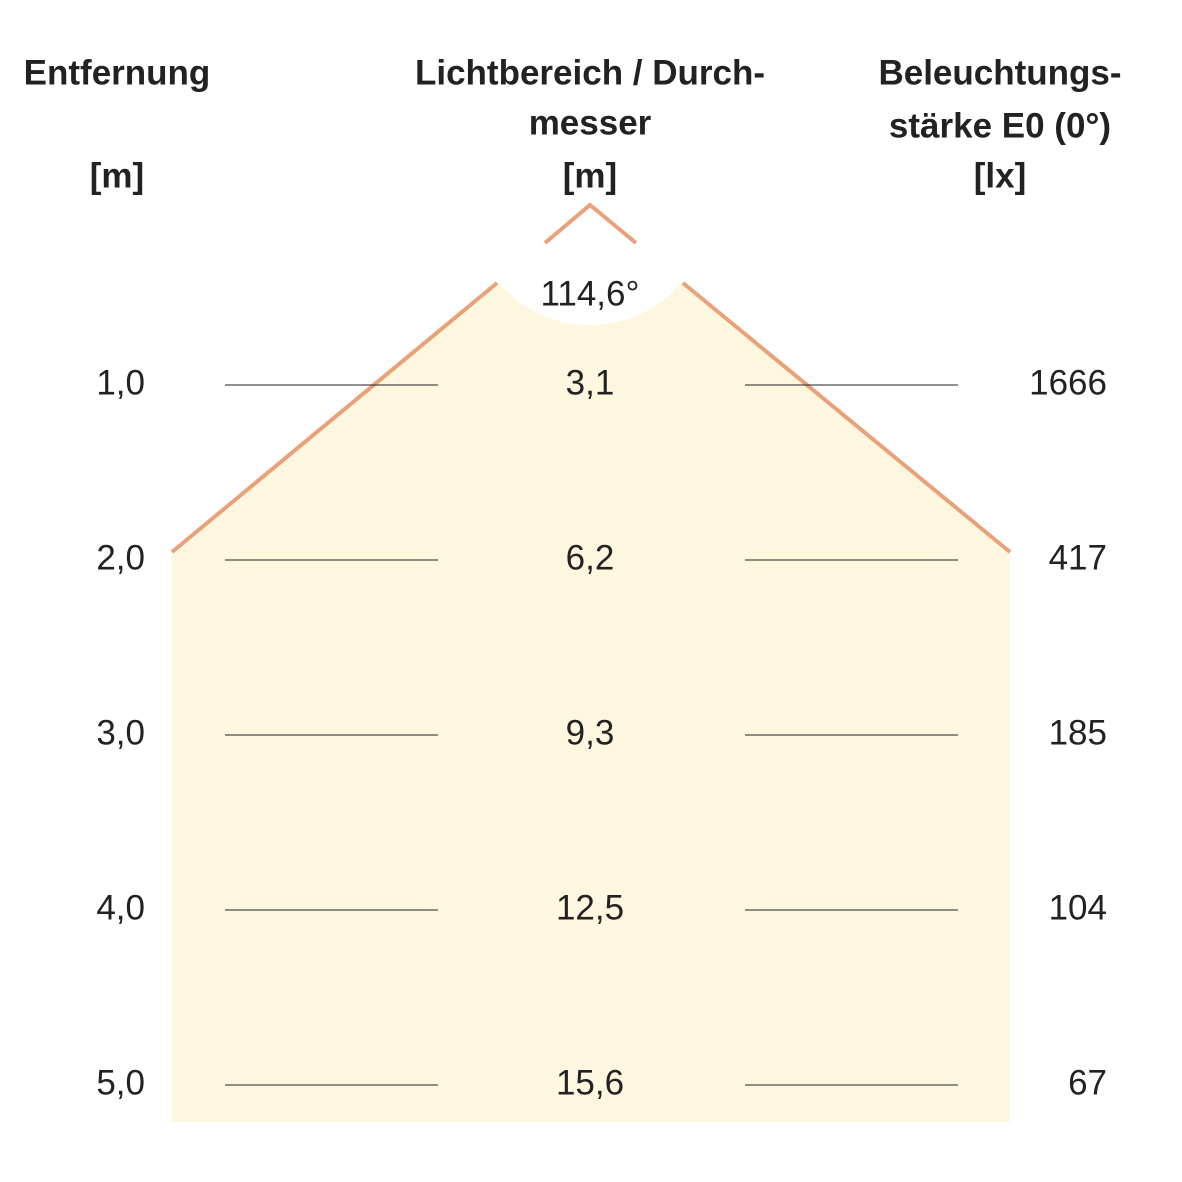 This screenshot has height=1182, width=1182. Describe the element at coordinates (590, 223) in the screenshot. I see `apex` at that location.